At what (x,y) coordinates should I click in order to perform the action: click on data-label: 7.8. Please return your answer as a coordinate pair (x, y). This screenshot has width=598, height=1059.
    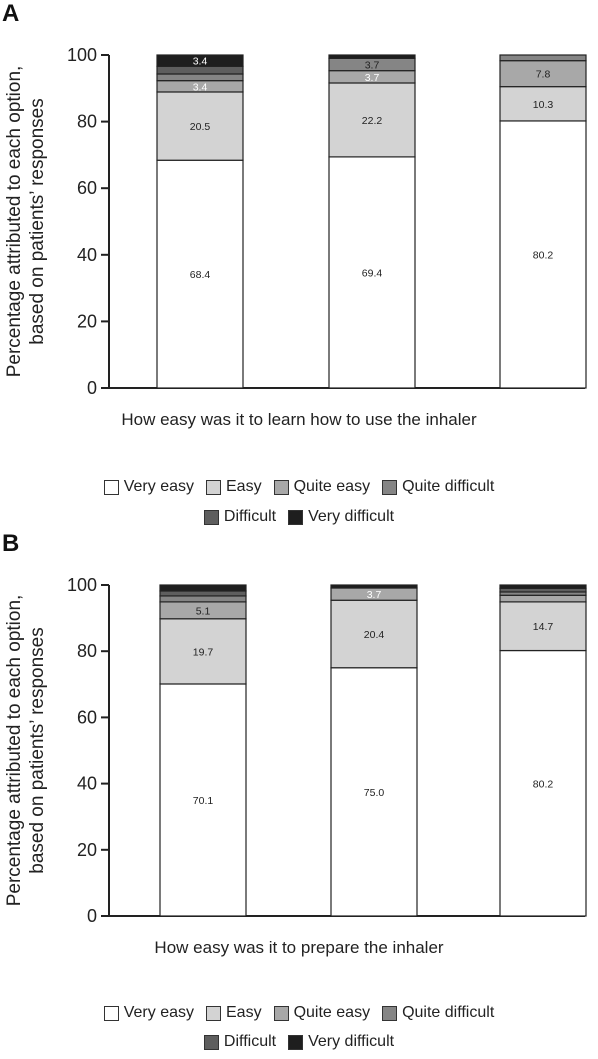
    Looking at the image, I should click on (543, 75).